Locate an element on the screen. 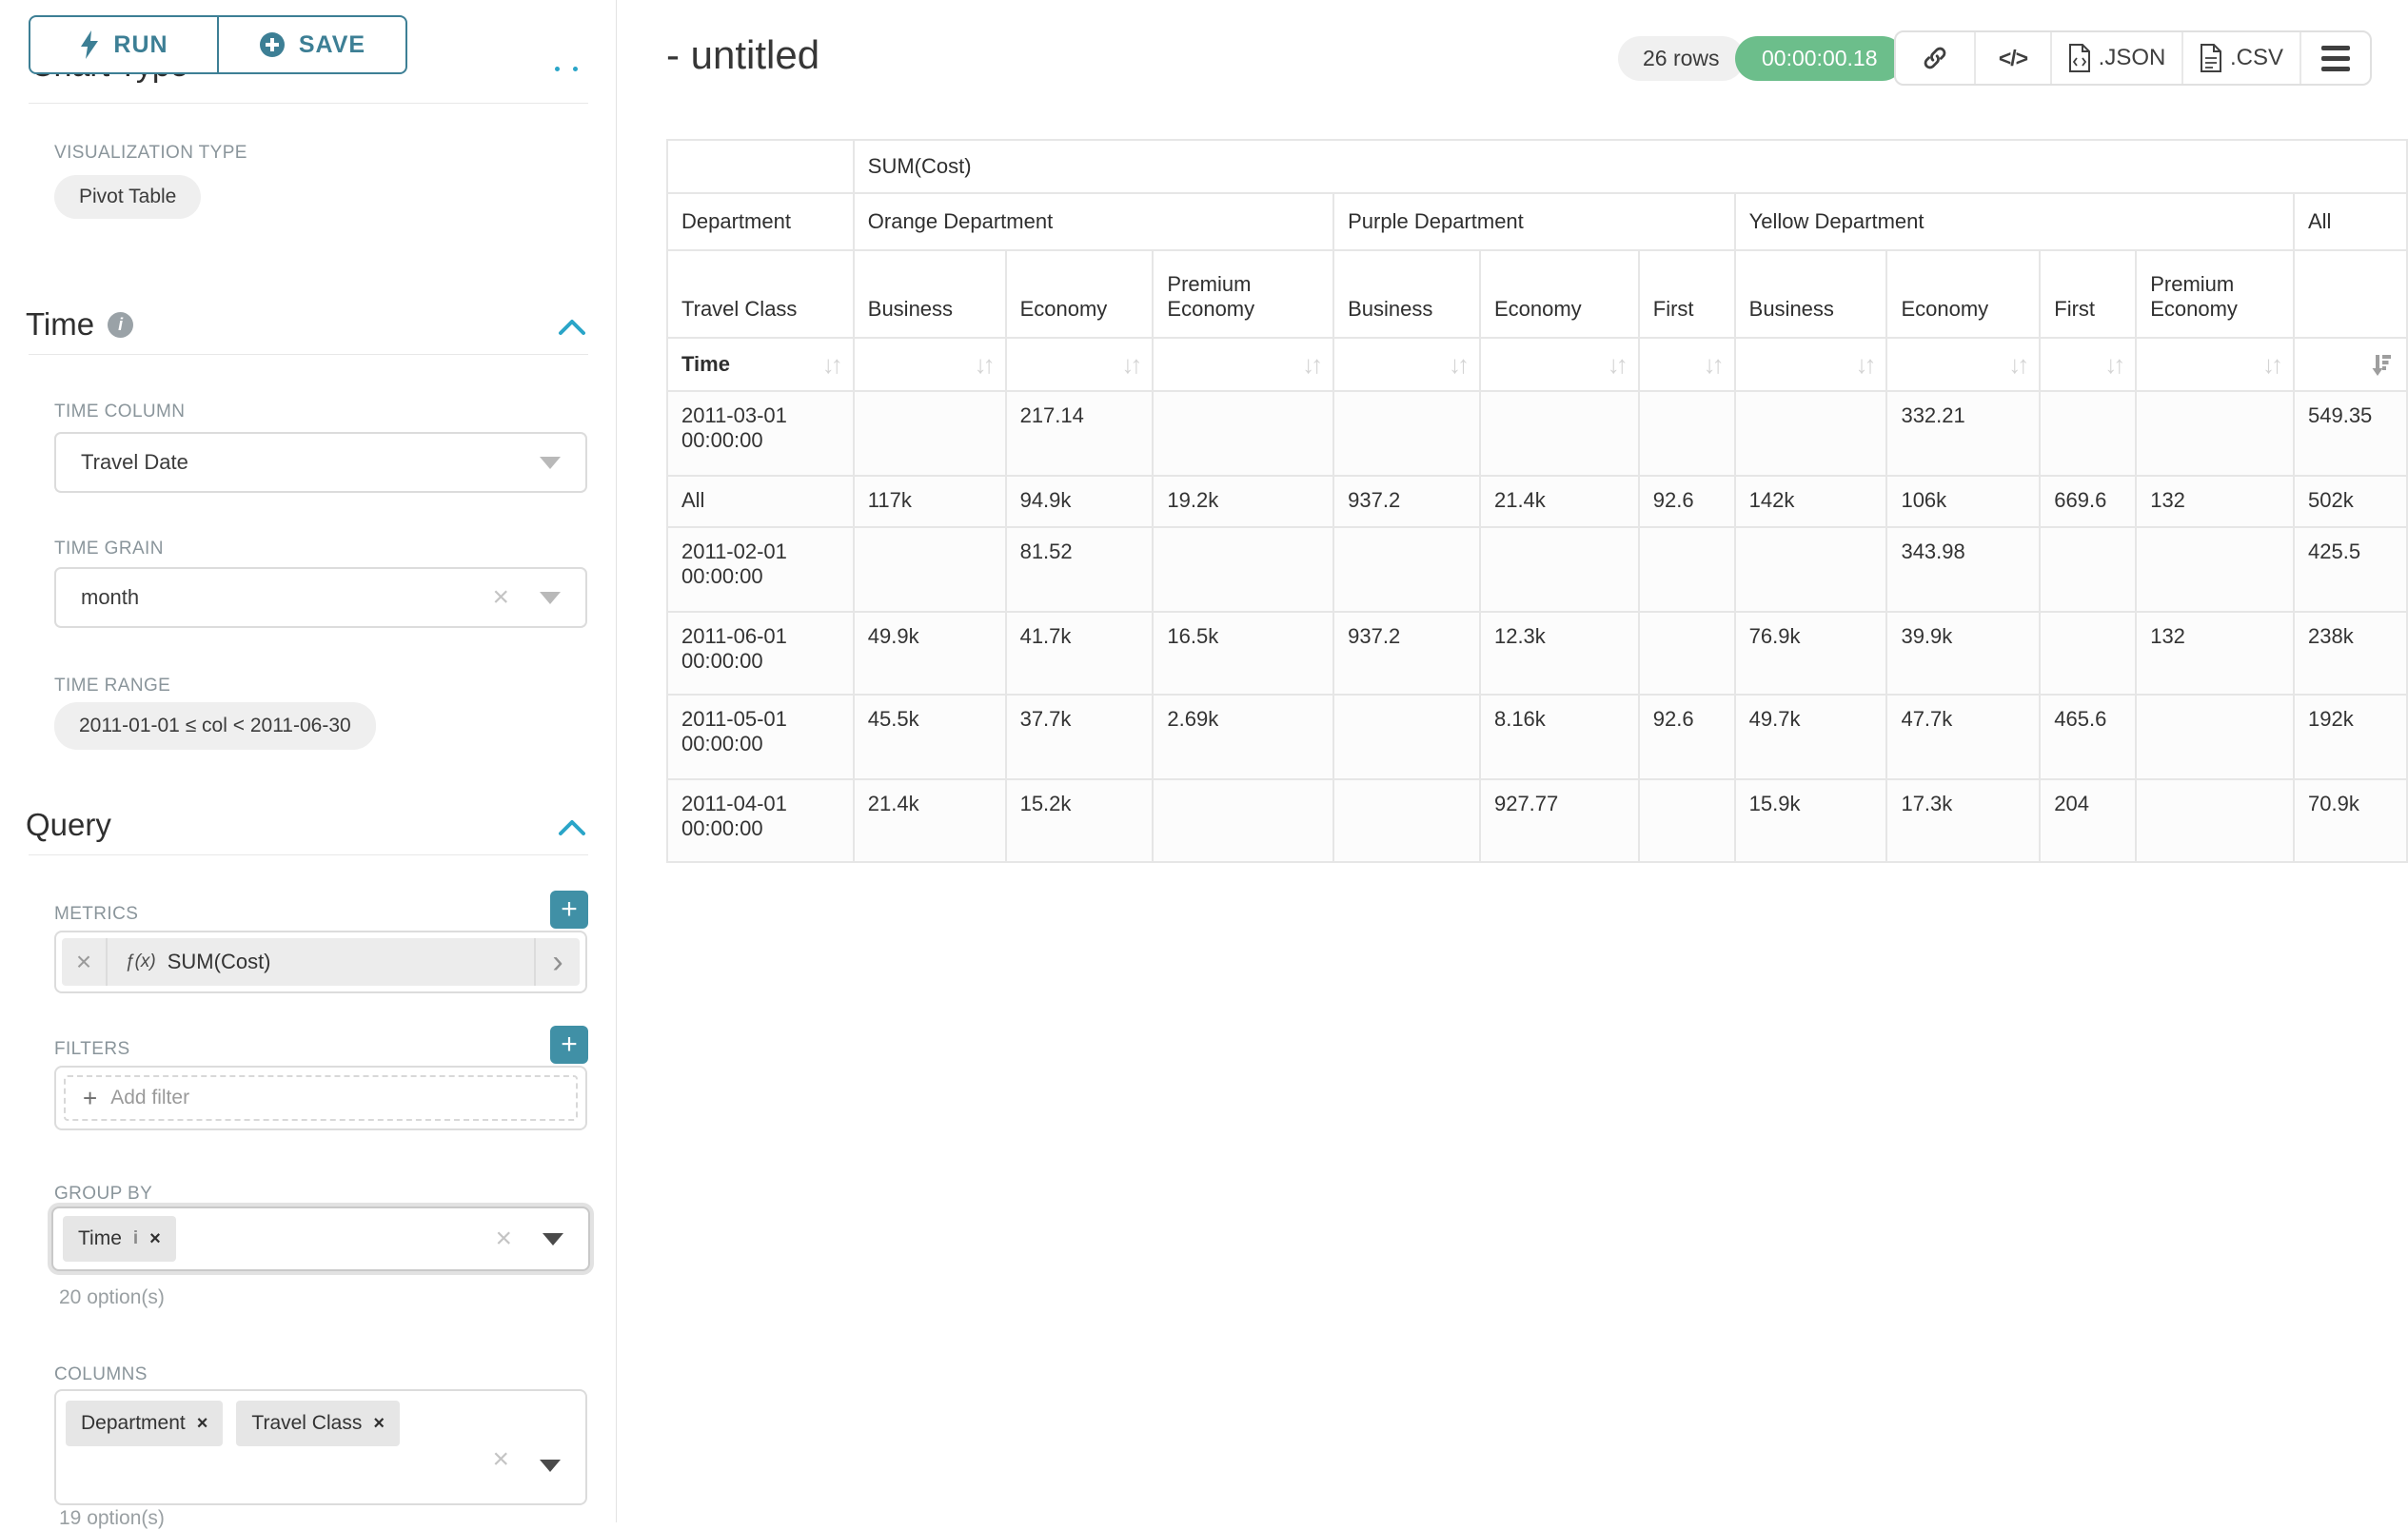  columns-tag: Department × is located at coordinates (145, 1424).